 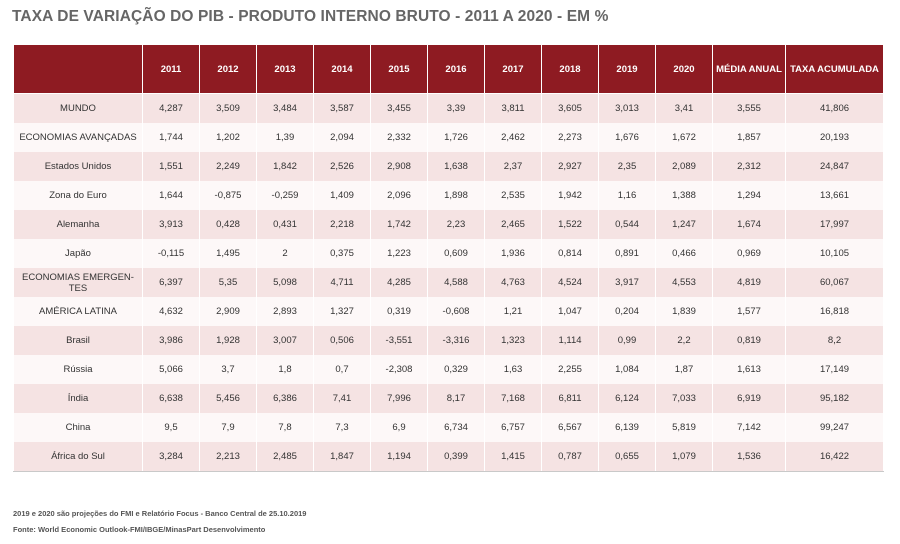 What do you see at coordinates (285, 311) in the screenshot?
I see `value-cell: 2,893` at bounding box center [285, 311].